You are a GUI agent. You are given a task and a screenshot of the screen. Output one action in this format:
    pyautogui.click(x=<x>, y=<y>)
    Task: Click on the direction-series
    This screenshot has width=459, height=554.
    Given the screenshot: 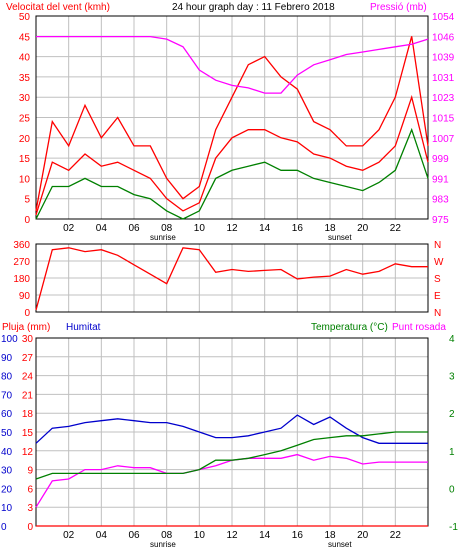 What is the action you would take?
    pyautogui.click(x=231, y=279)
    